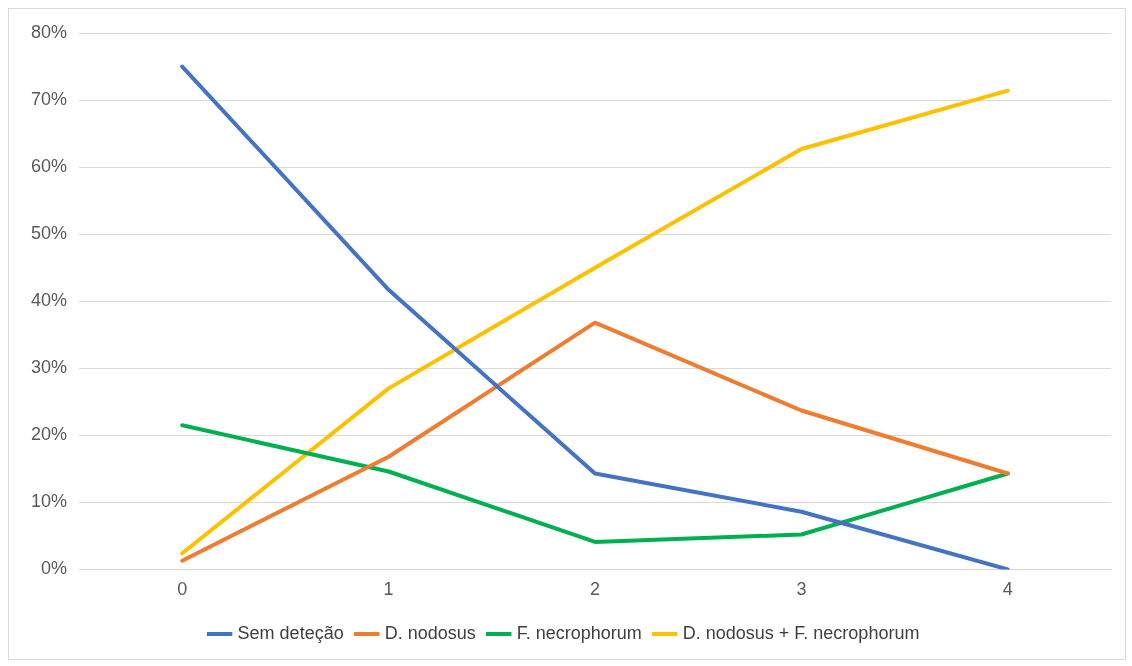 The image size is (1132, 666). What do you see at coordinates (801, 632) in the screenshot?
I see `legend-label: D. nodosus + F. necrophorum` at bounding box center [801, 632].